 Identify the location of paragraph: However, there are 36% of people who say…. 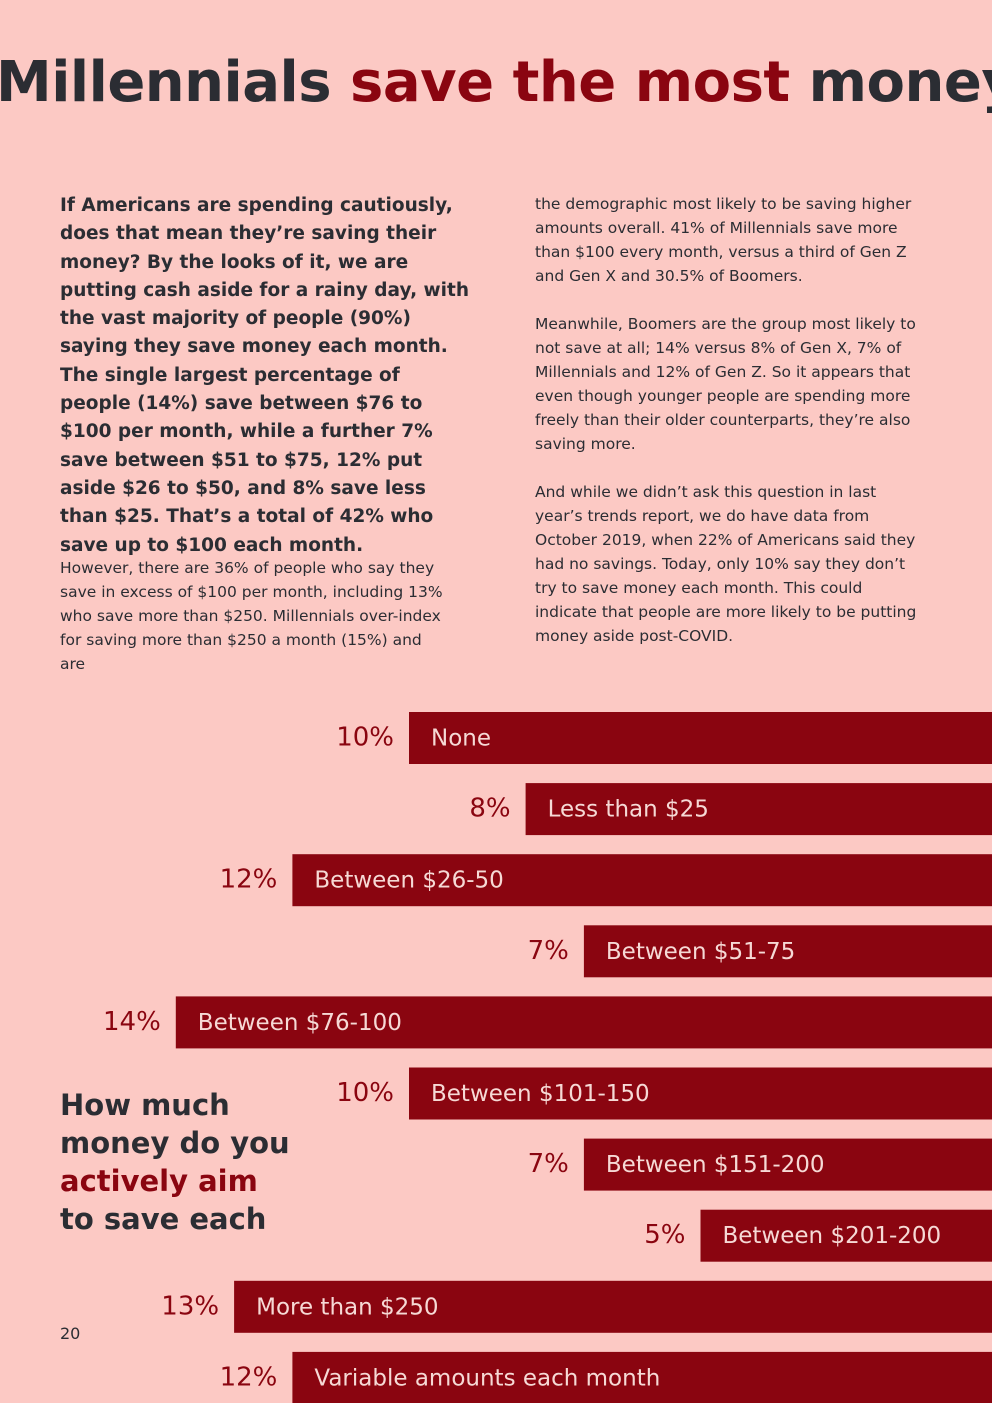
(251, 616).